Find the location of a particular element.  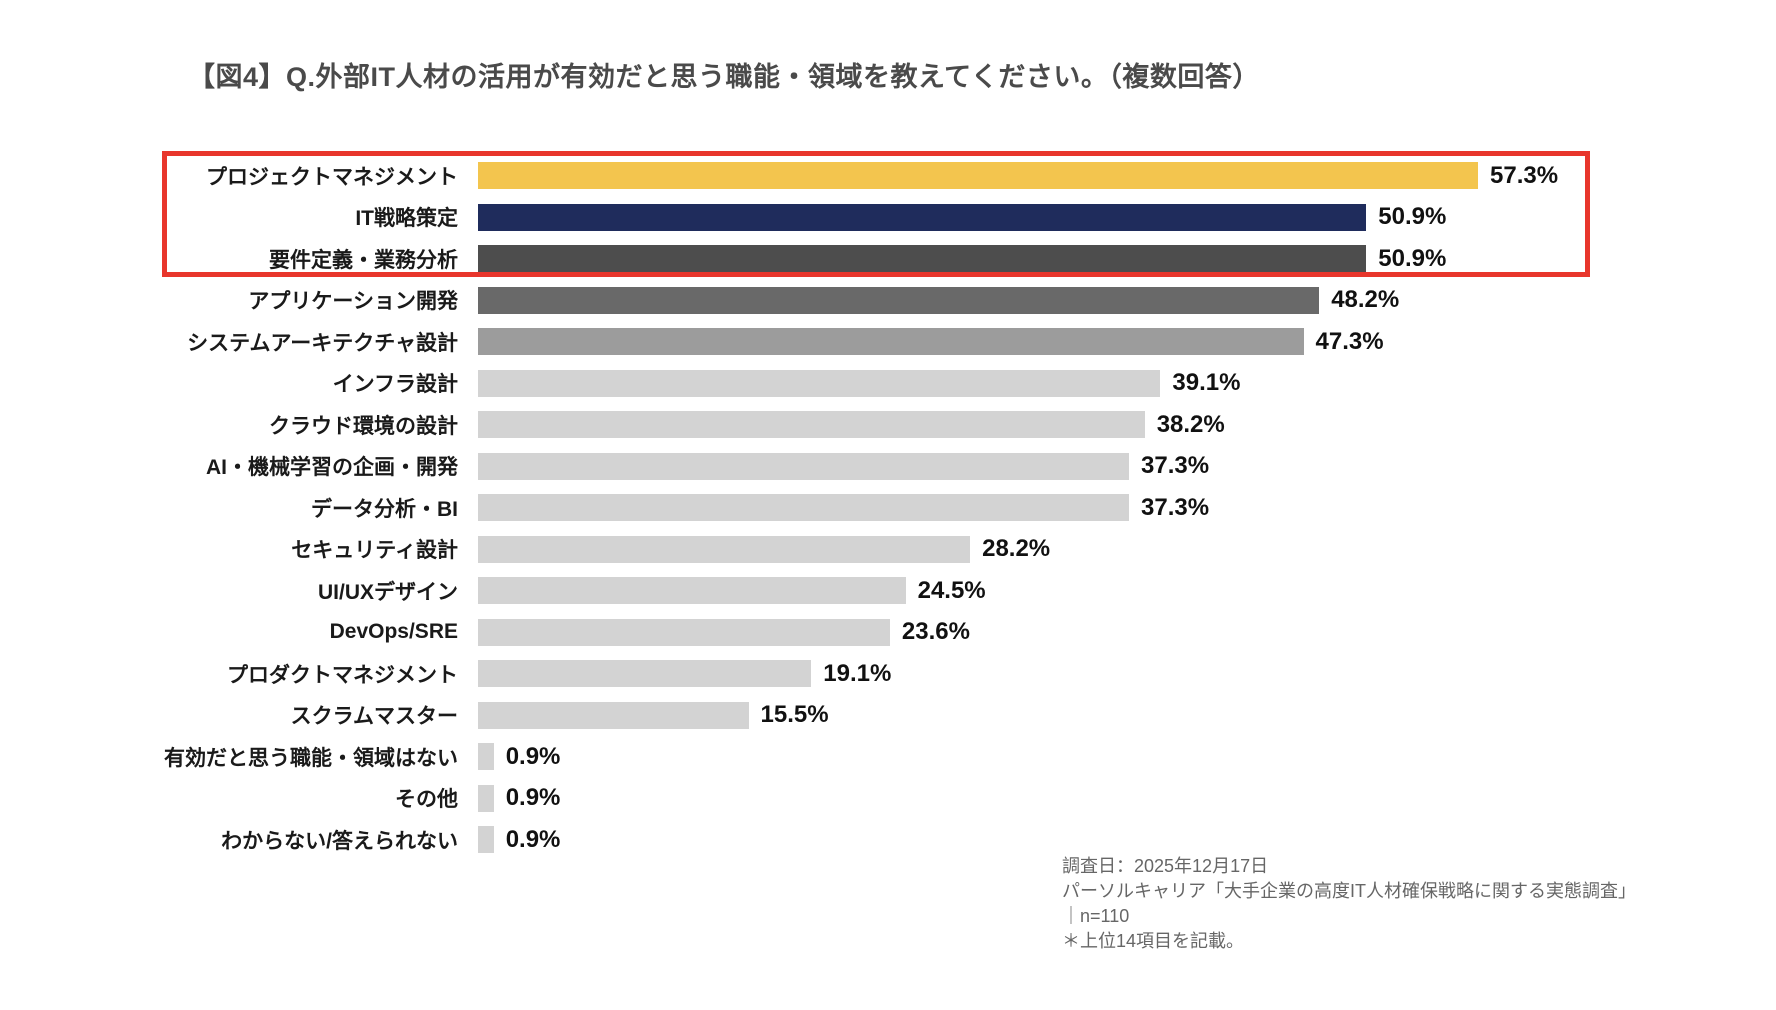

category-label: アプリケーション開発 is located at coordinates (353, 302).